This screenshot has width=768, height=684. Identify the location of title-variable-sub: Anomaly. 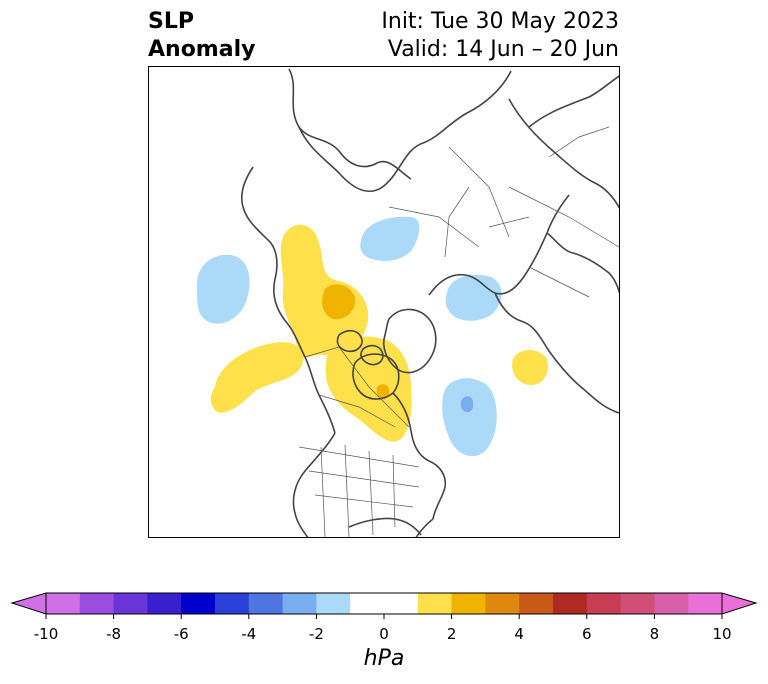
(202, 49).